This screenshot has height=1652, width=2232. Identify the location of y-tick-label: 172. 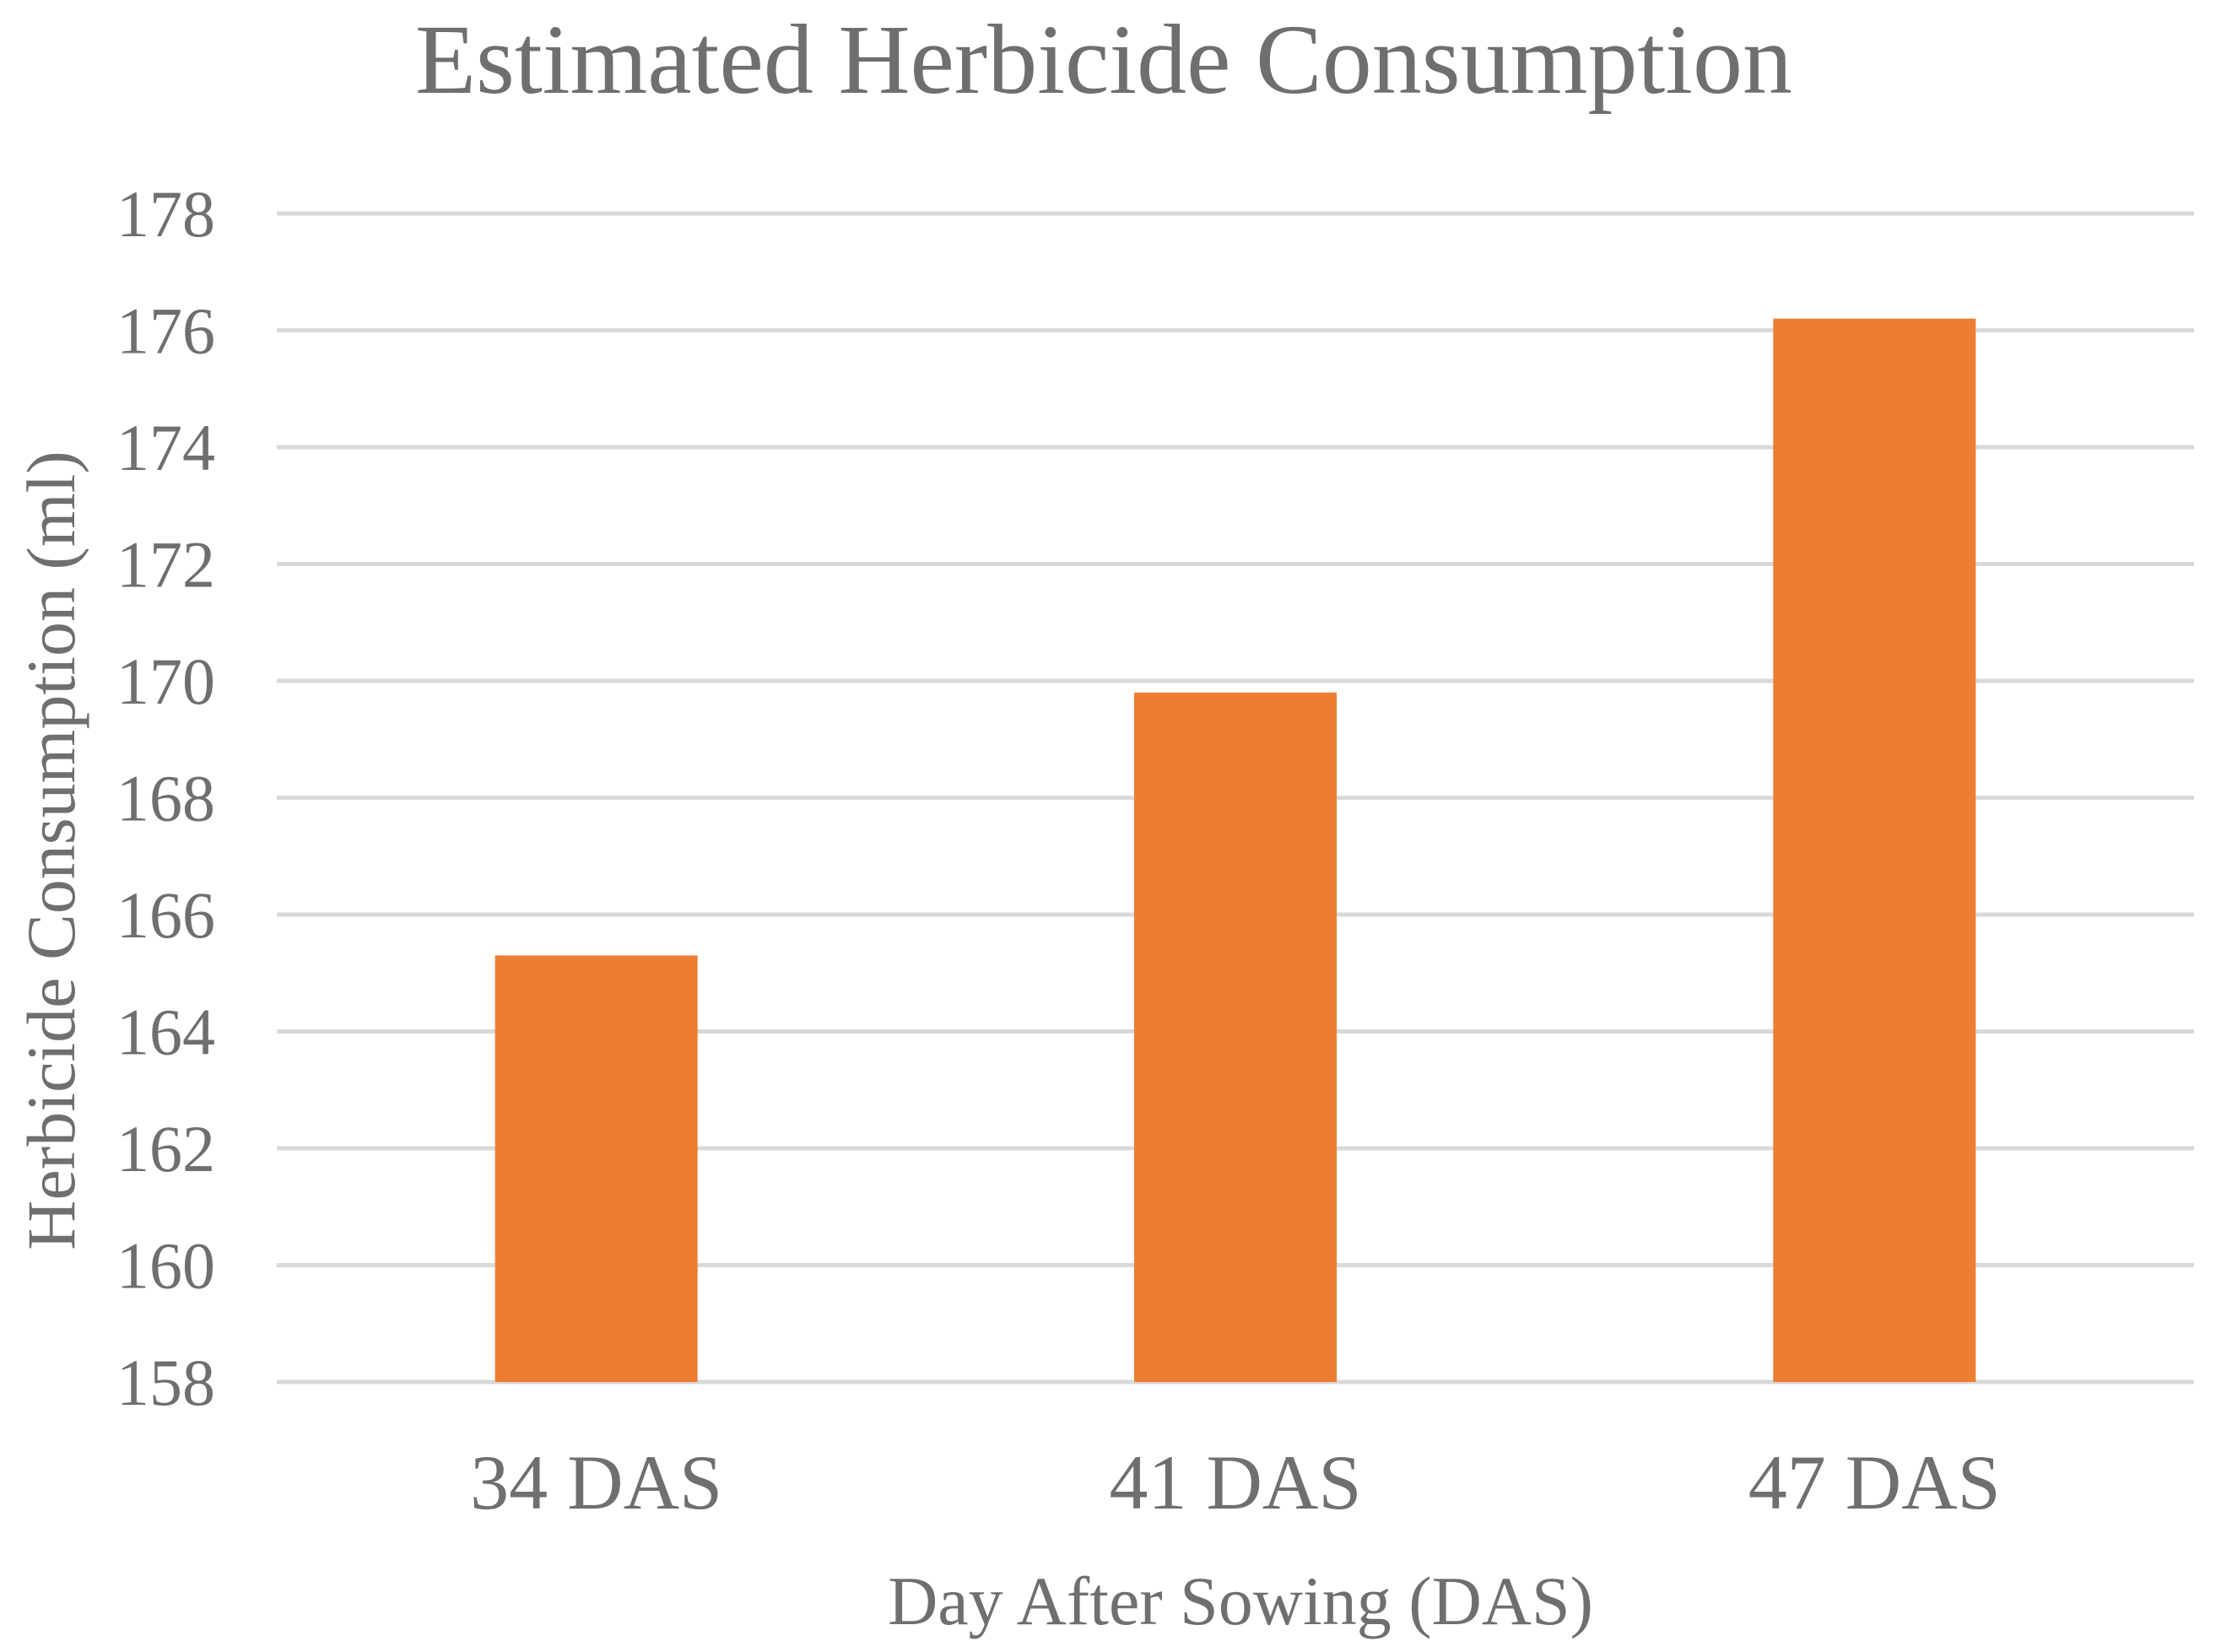
(165, 565).